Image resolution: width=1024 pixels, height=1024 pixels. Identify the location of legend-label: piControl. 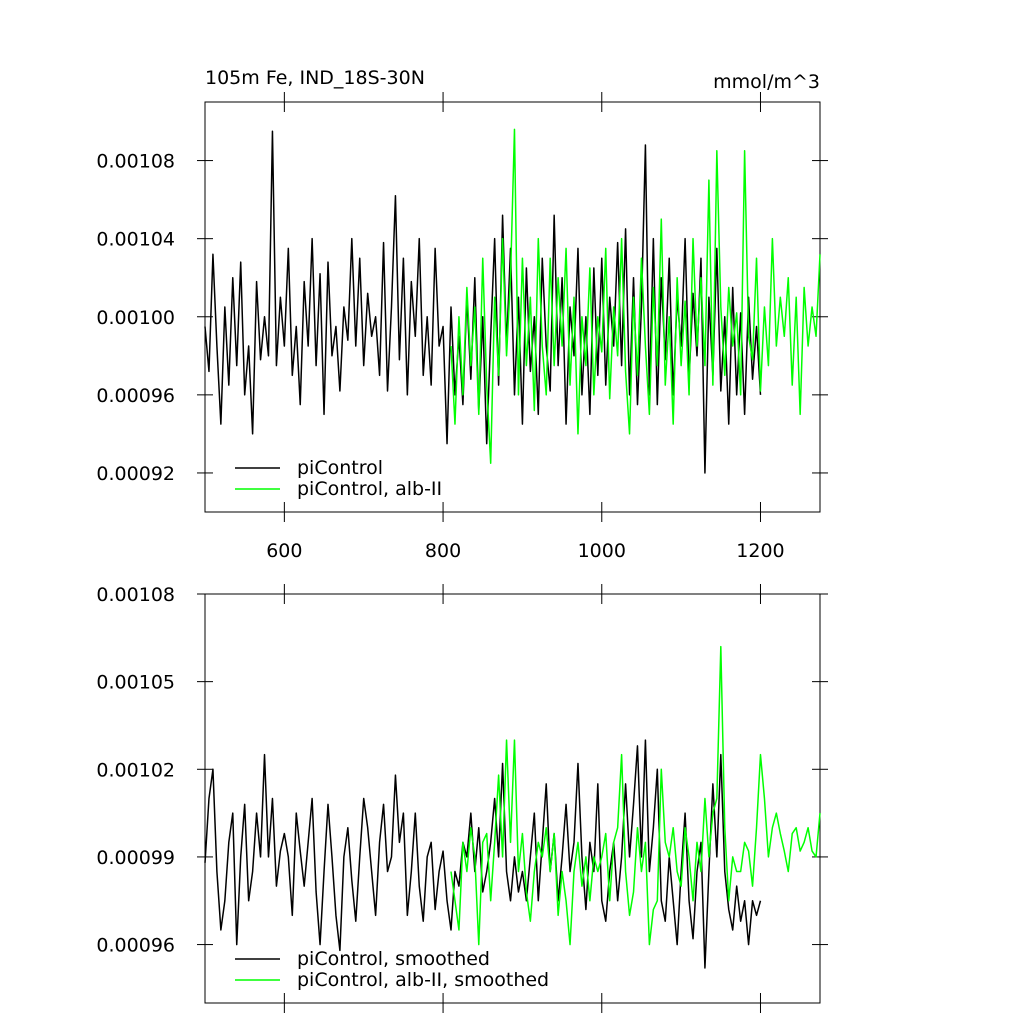
(340, 468).